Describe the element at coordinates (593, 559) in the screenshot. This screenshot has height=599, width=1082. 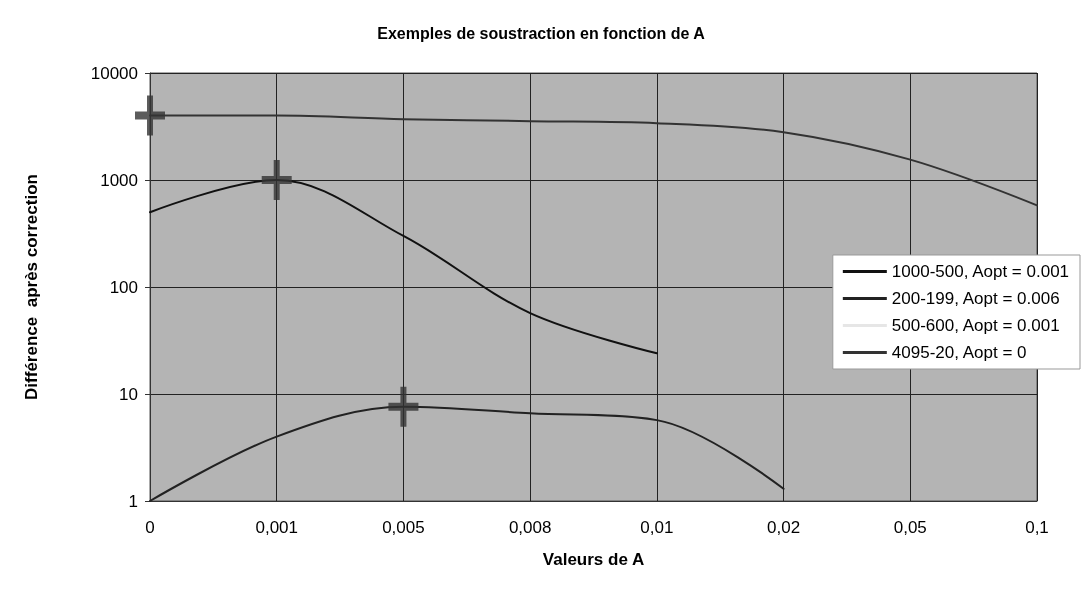
I see `x-axis-title: Valeurs de A` at that location.